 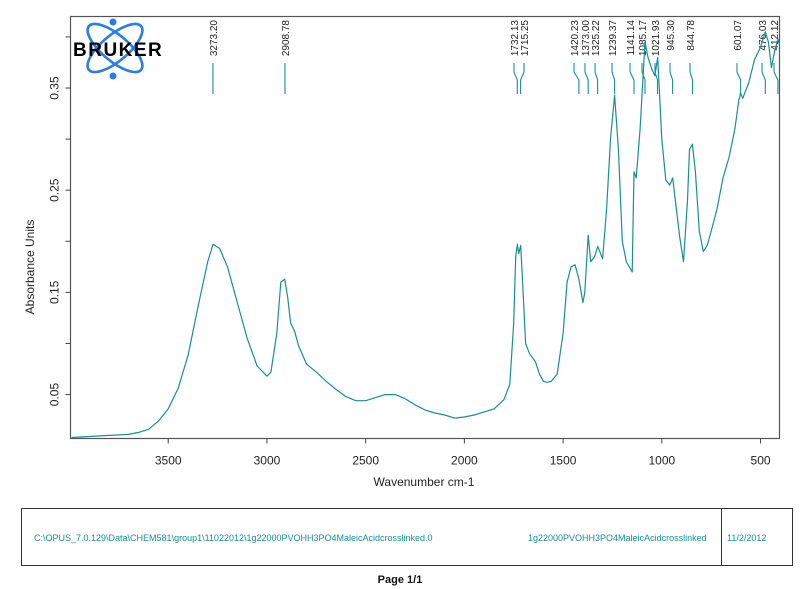 I want to click on y-axis-label: Absorbance Units, so click(x=30, y=267).